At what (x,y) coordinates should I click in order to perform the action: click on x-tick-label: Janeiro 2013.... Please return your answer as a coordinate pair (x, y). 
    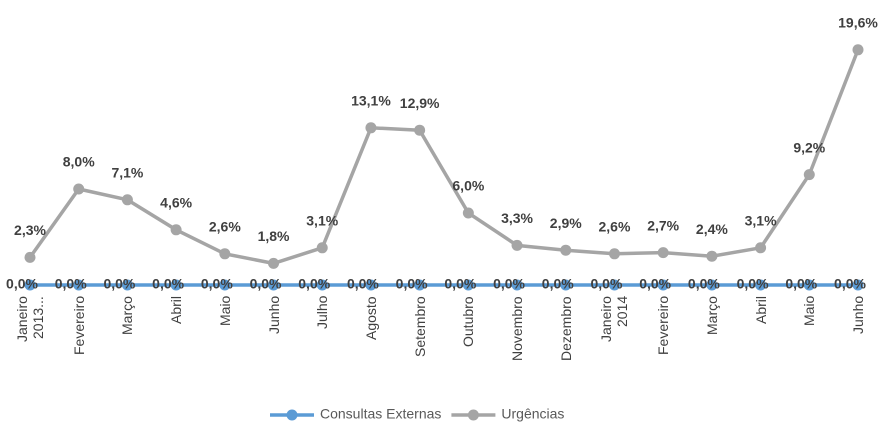
    Looking at the image, I should click on (30, 319).